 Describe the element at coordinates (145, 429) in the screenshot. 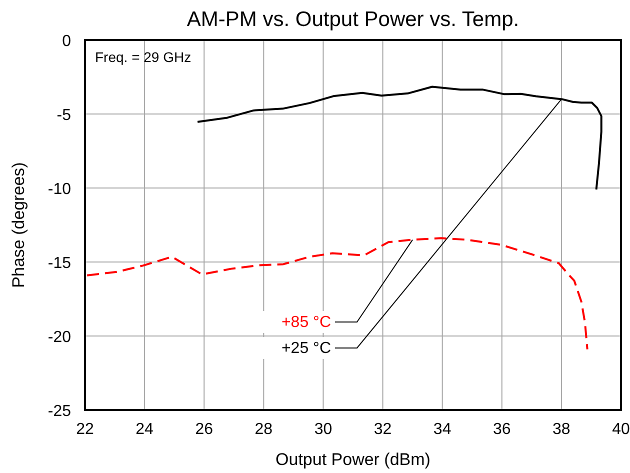

I see `x-tick-label: 24` at that location.